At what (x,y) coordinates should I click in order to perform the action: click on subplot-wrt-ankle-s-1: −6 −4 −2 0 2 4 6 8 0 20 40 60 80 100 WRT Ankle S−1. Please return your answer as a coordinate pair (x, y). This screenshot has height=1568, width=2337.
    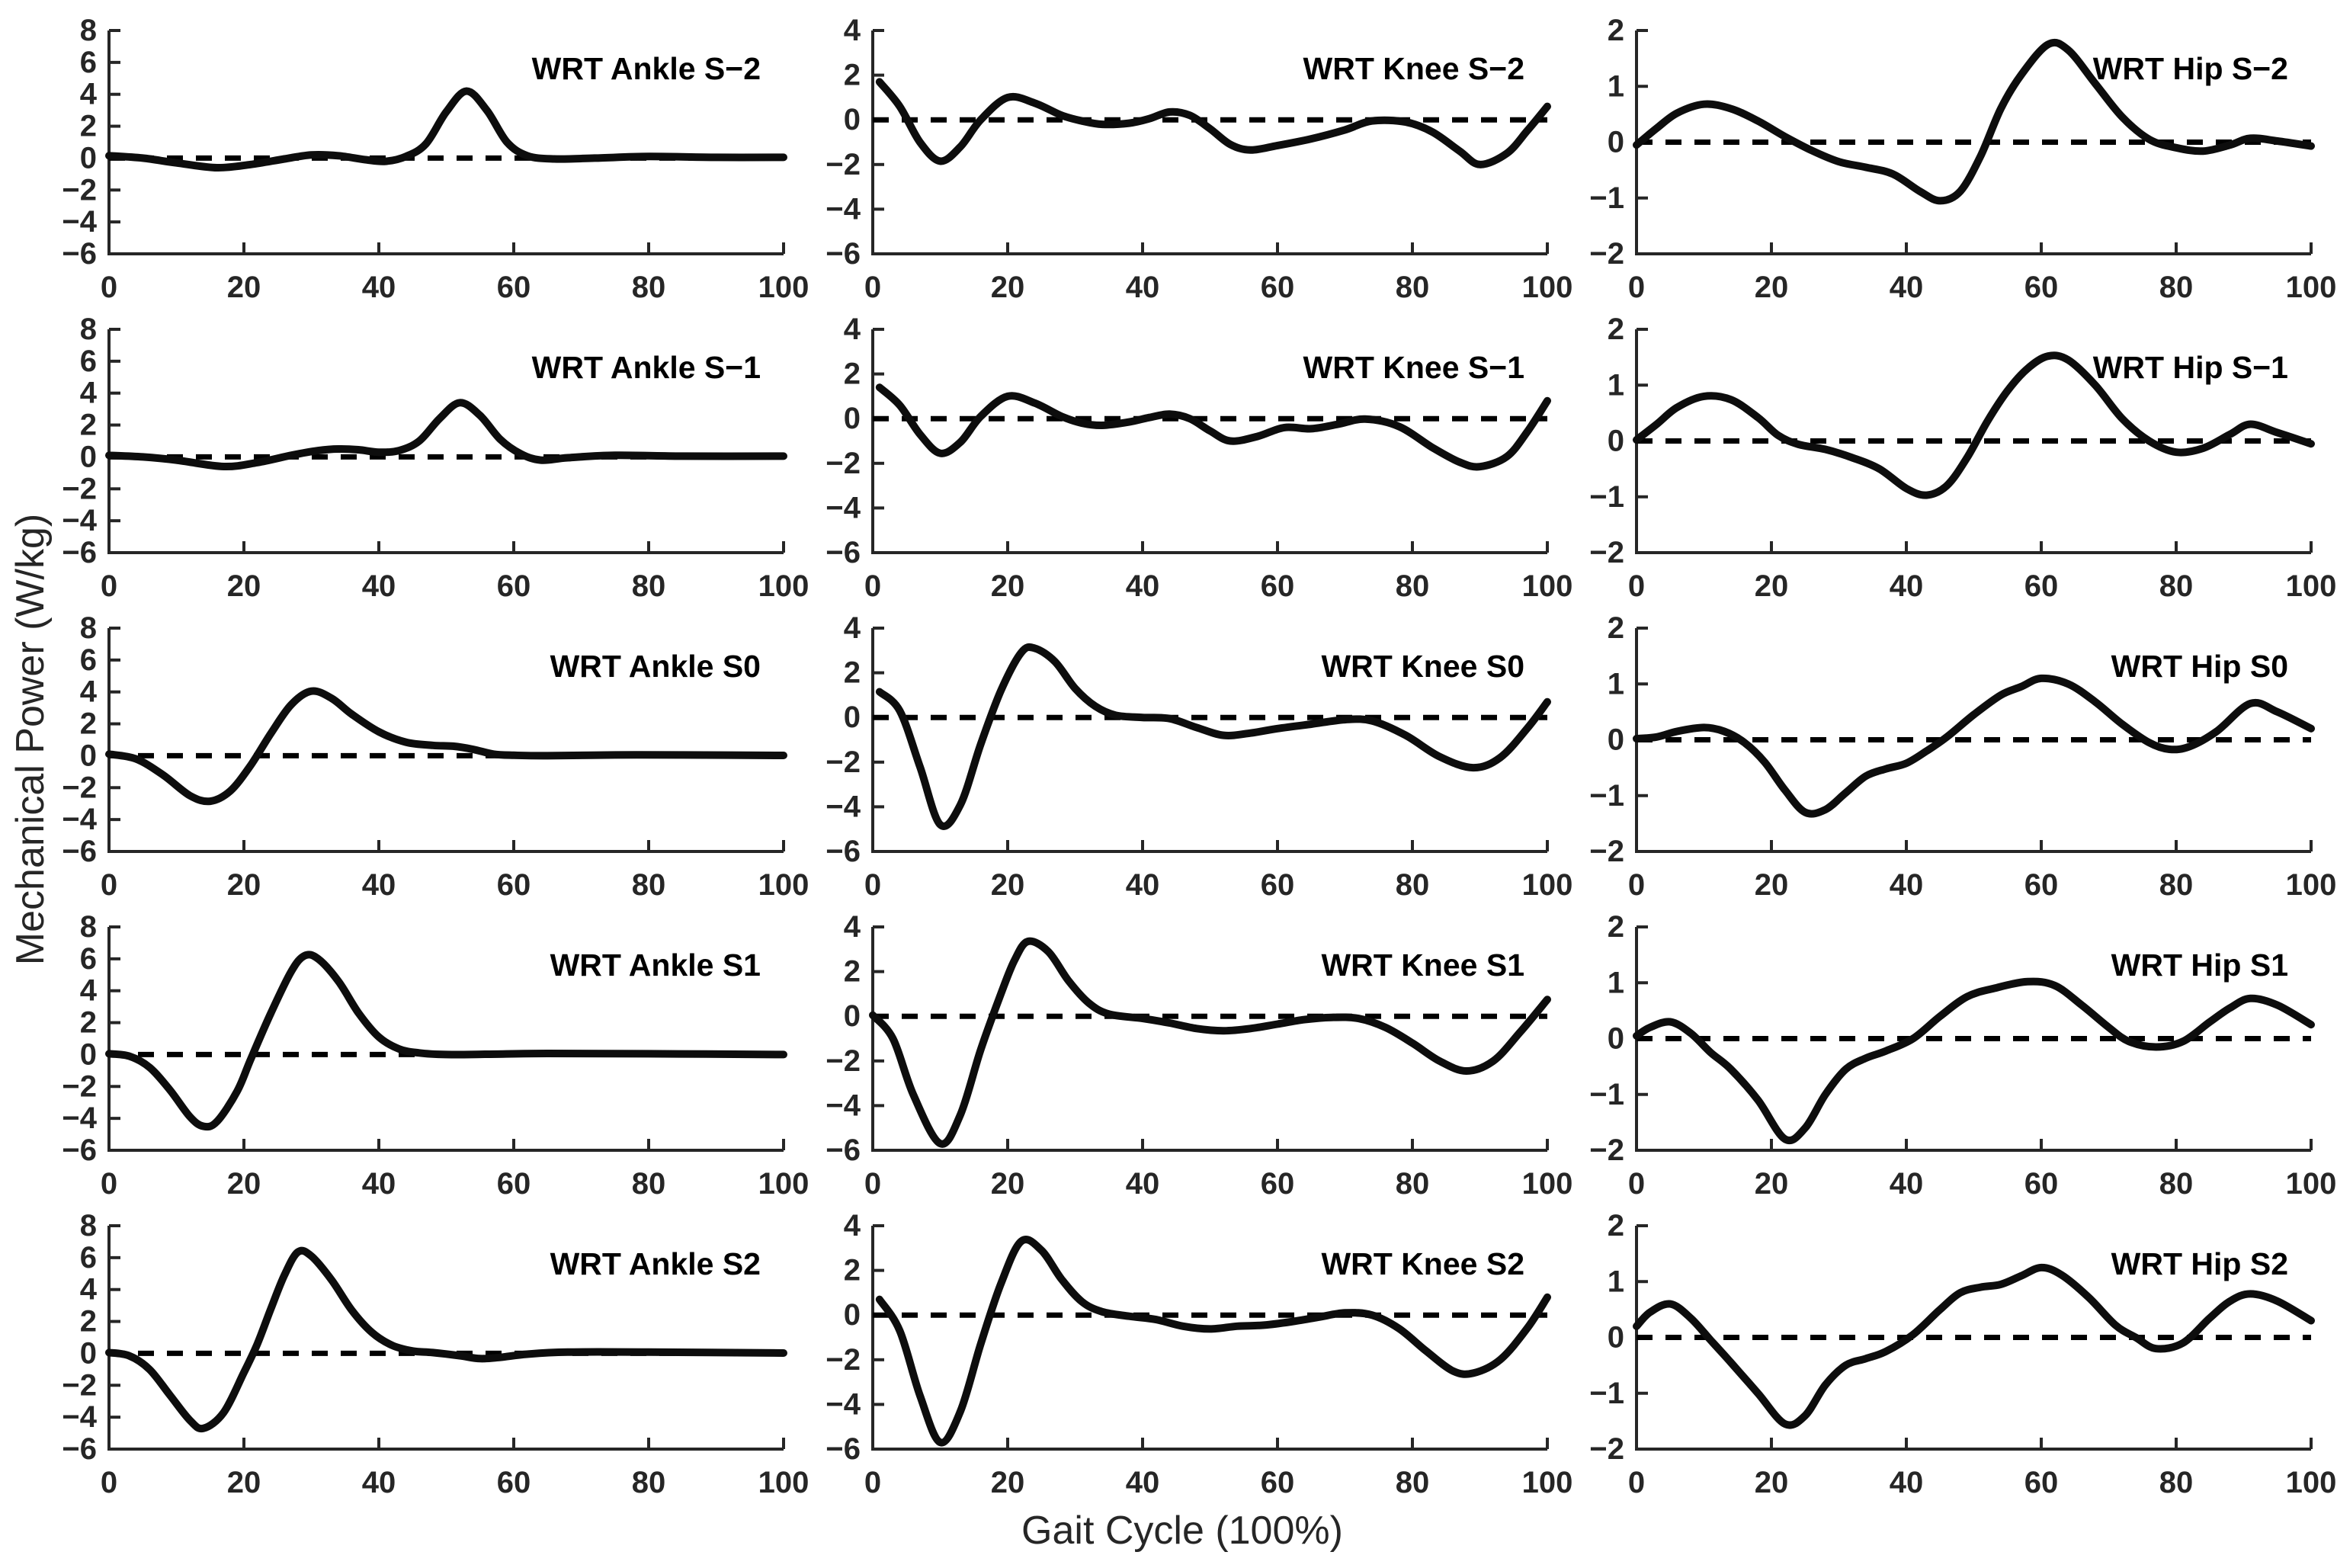
    Looking at the image, I should click on (423, 451).